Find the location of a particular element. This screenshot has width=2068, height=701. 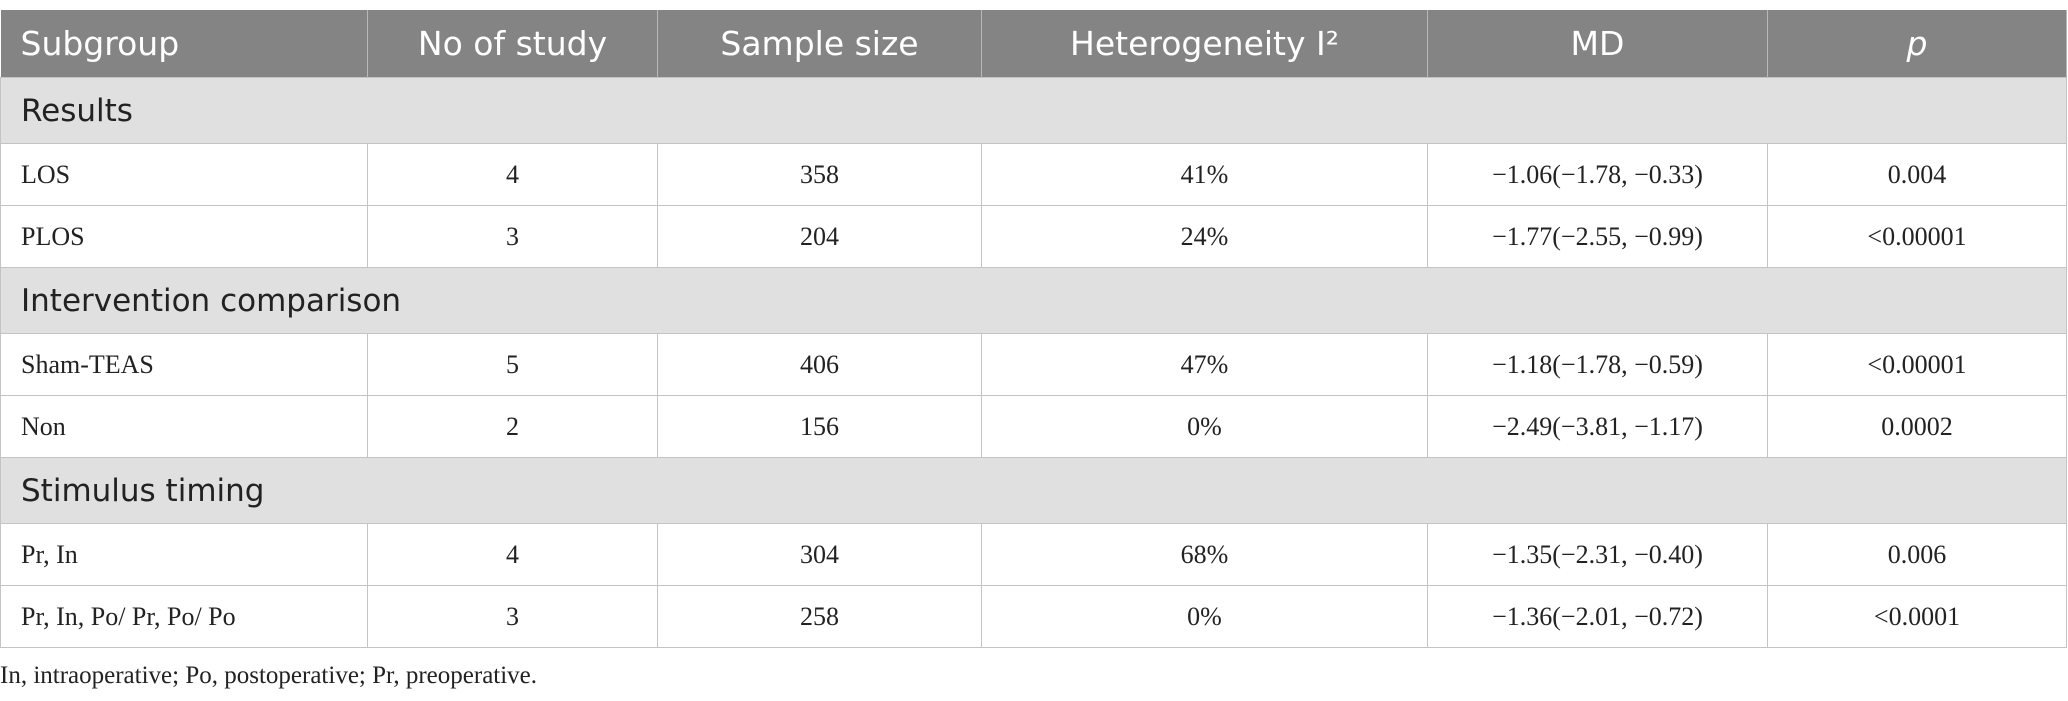

cell: 0.004 is located at coordinates (1917, 174).